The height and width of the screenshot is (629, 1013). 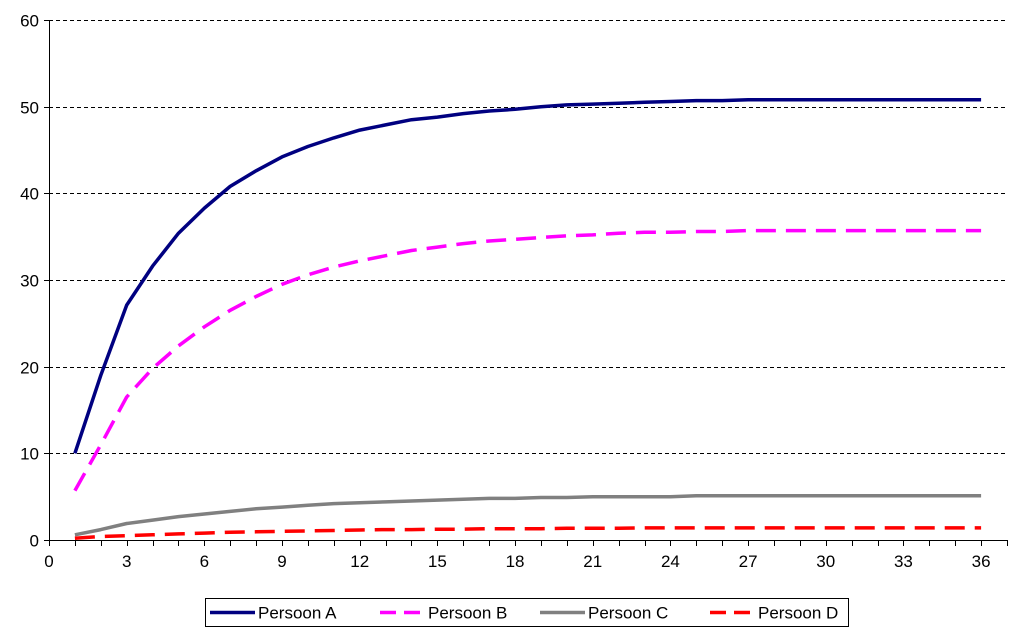 What do you see at coordinates (204, 561) in the screenshot?
I see `x-tick-label: 6` at bounding box center [204, 561].